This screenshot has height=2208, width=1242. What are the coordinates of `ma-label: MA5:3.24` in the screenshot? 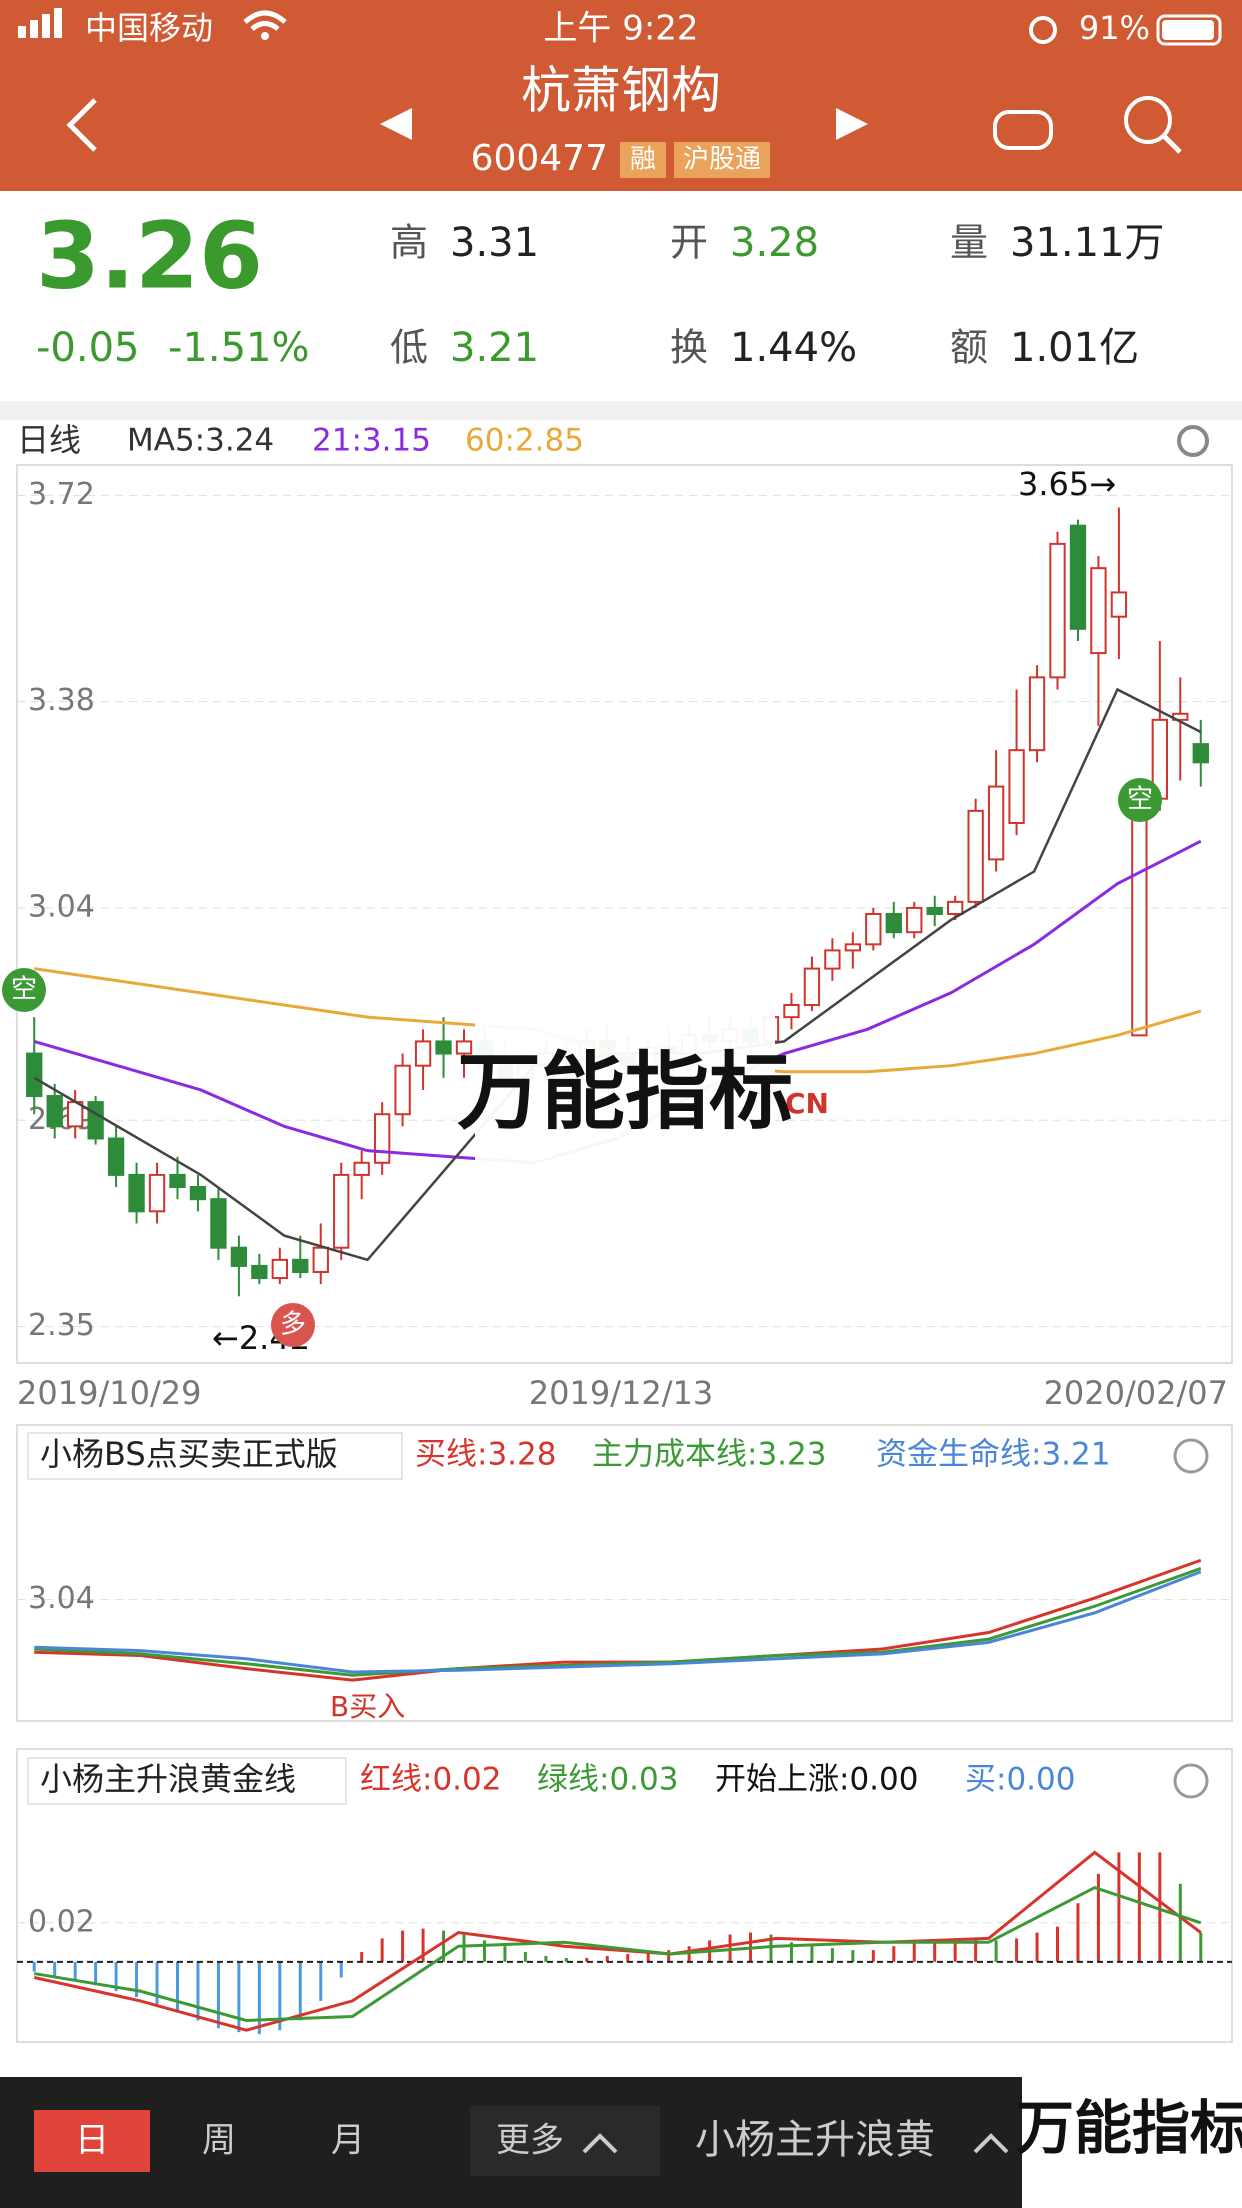 It's located at (200, 441).